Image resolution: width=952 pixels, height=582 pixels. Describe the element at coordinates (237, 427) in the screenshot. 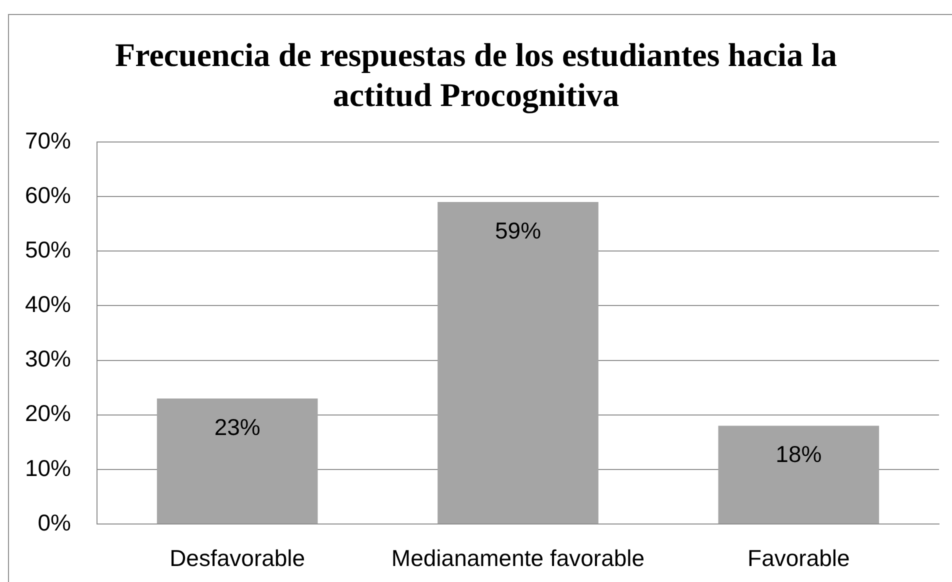

I see `data-label: 23%` at that location.